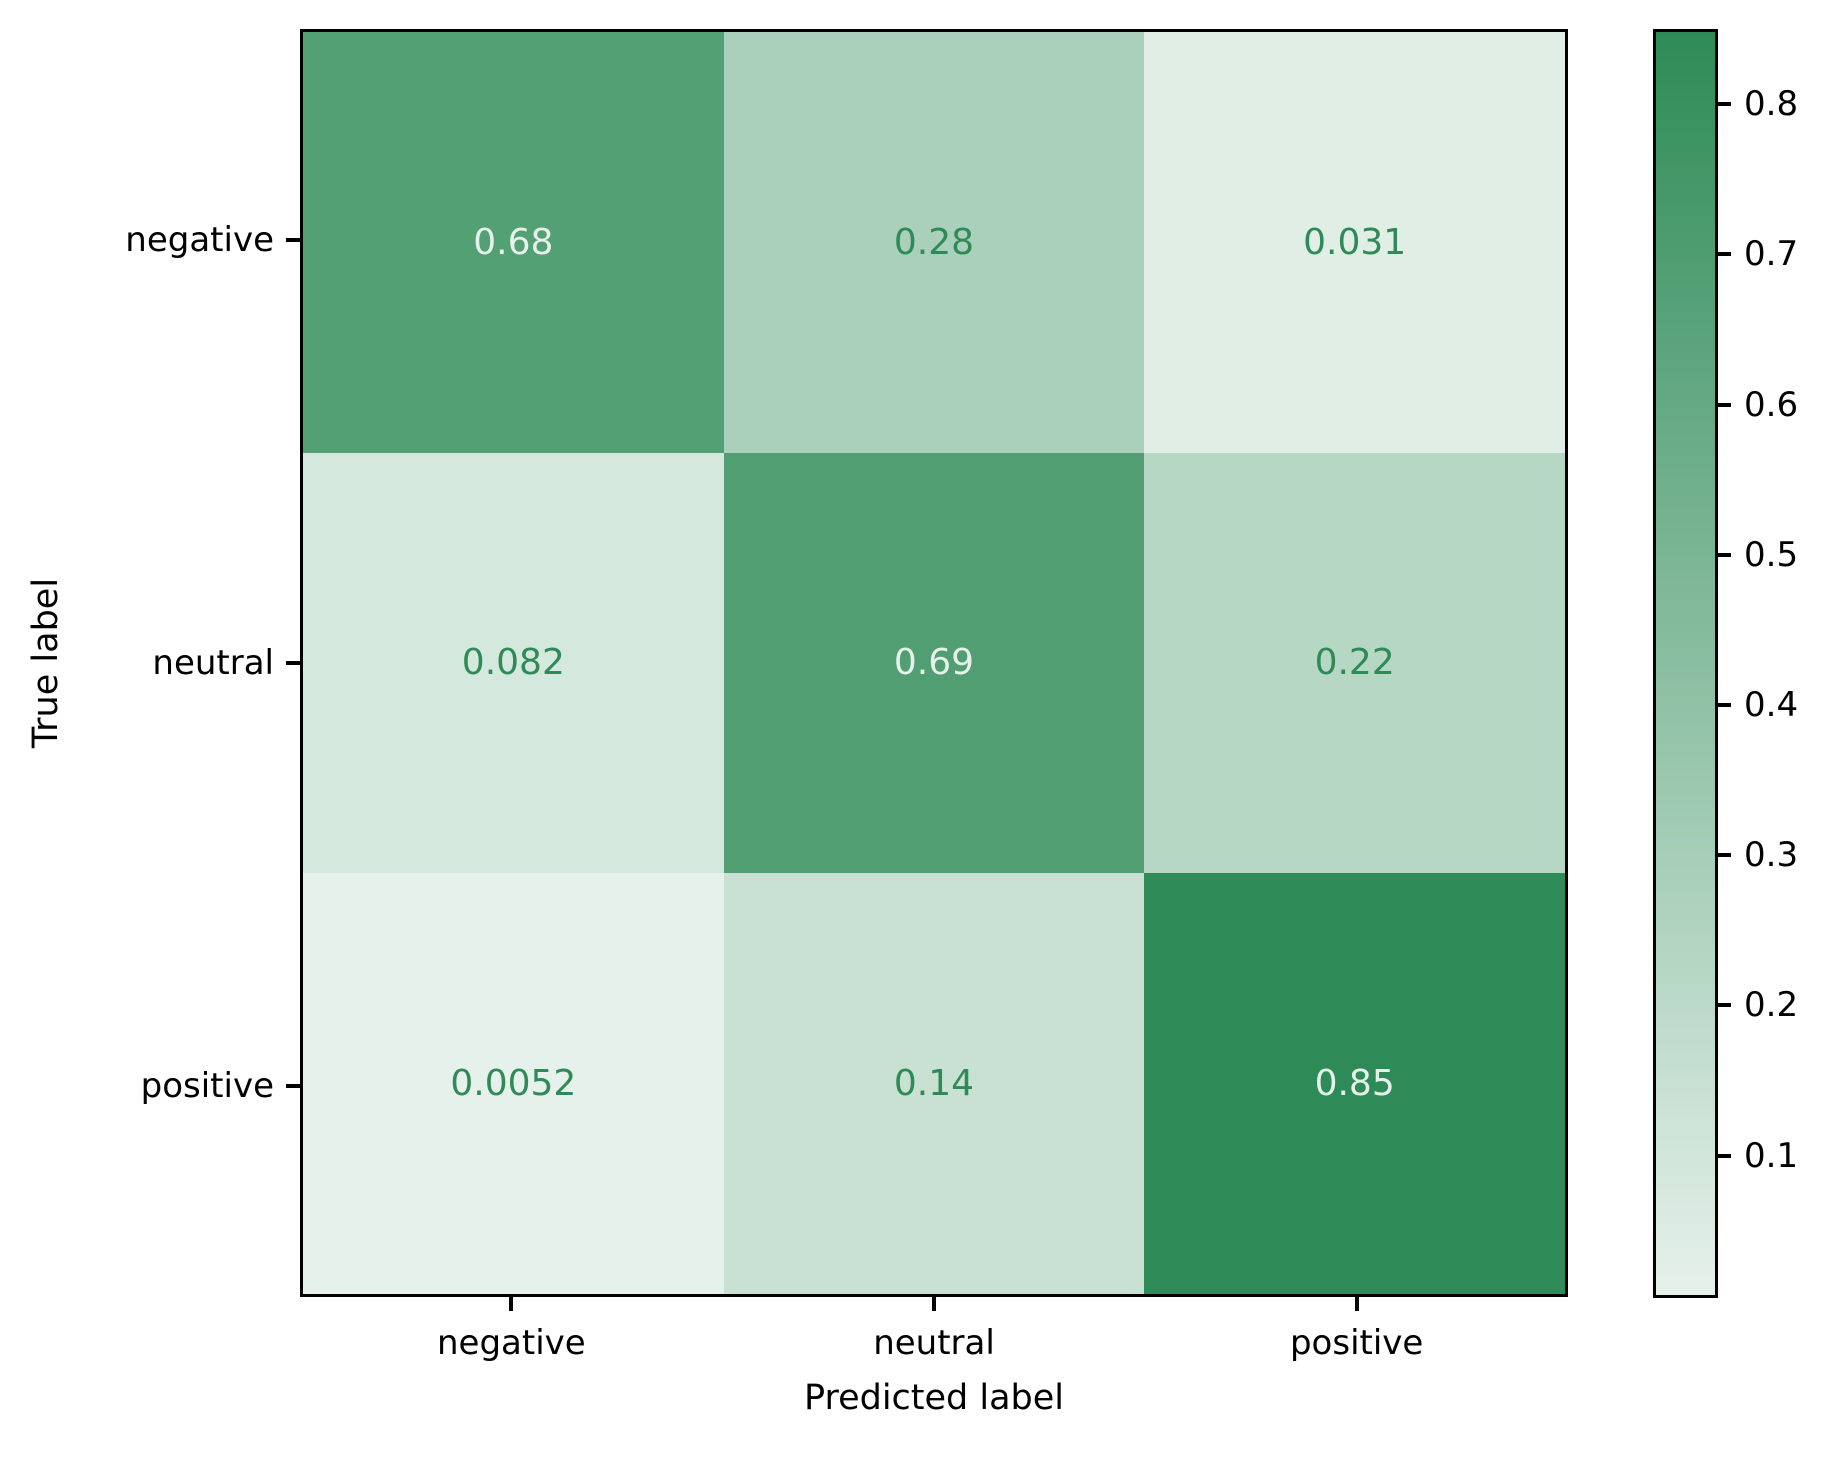 Image resolution: width=1841 pixels, height=1458 pixels. I want to click on y-tick-label: positive, so click(207, 1085).